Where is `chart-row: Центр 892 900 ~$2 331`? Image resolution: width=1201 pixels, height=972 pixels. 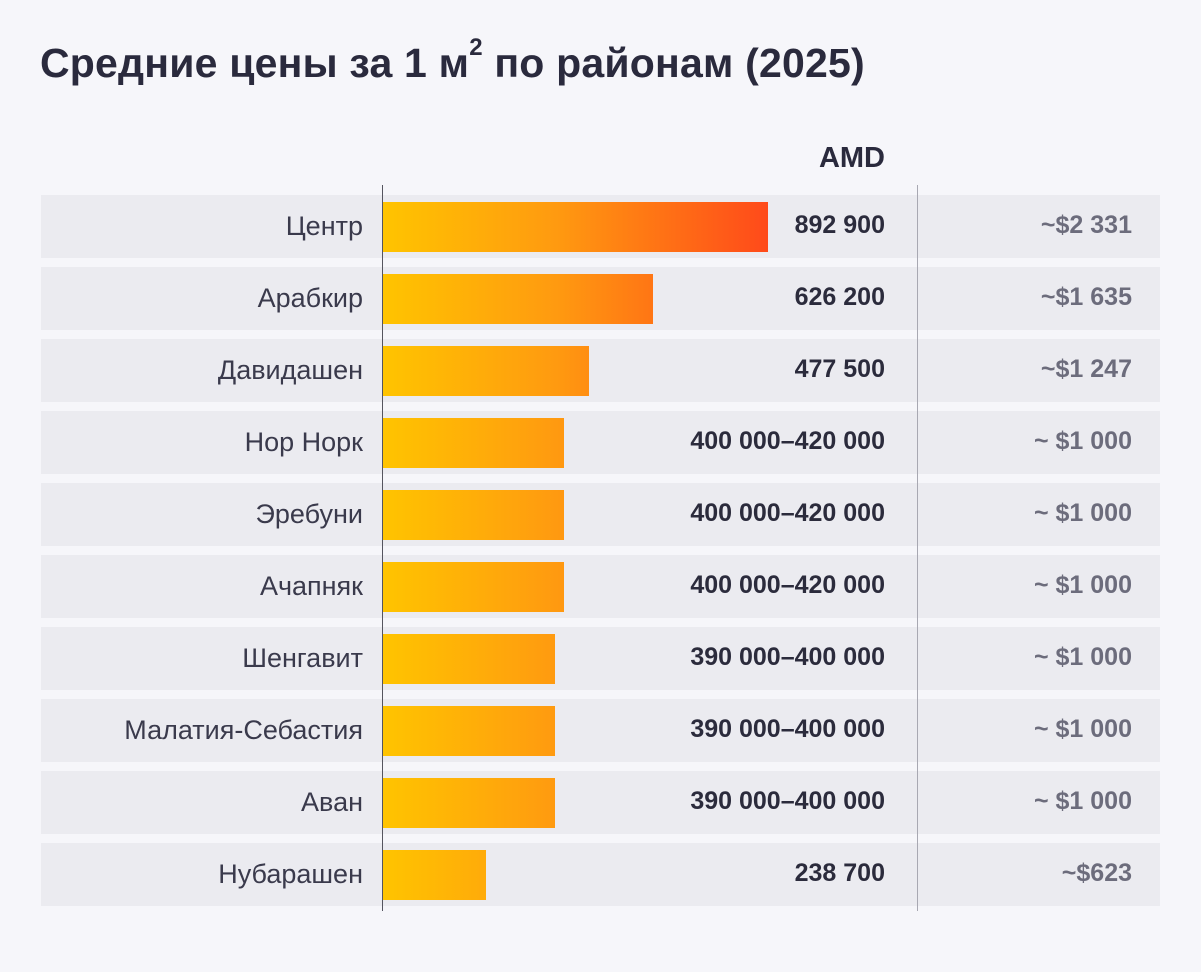
chart-row: Центр 892 900 ~$2 331 is located at coordinates (600, 226).